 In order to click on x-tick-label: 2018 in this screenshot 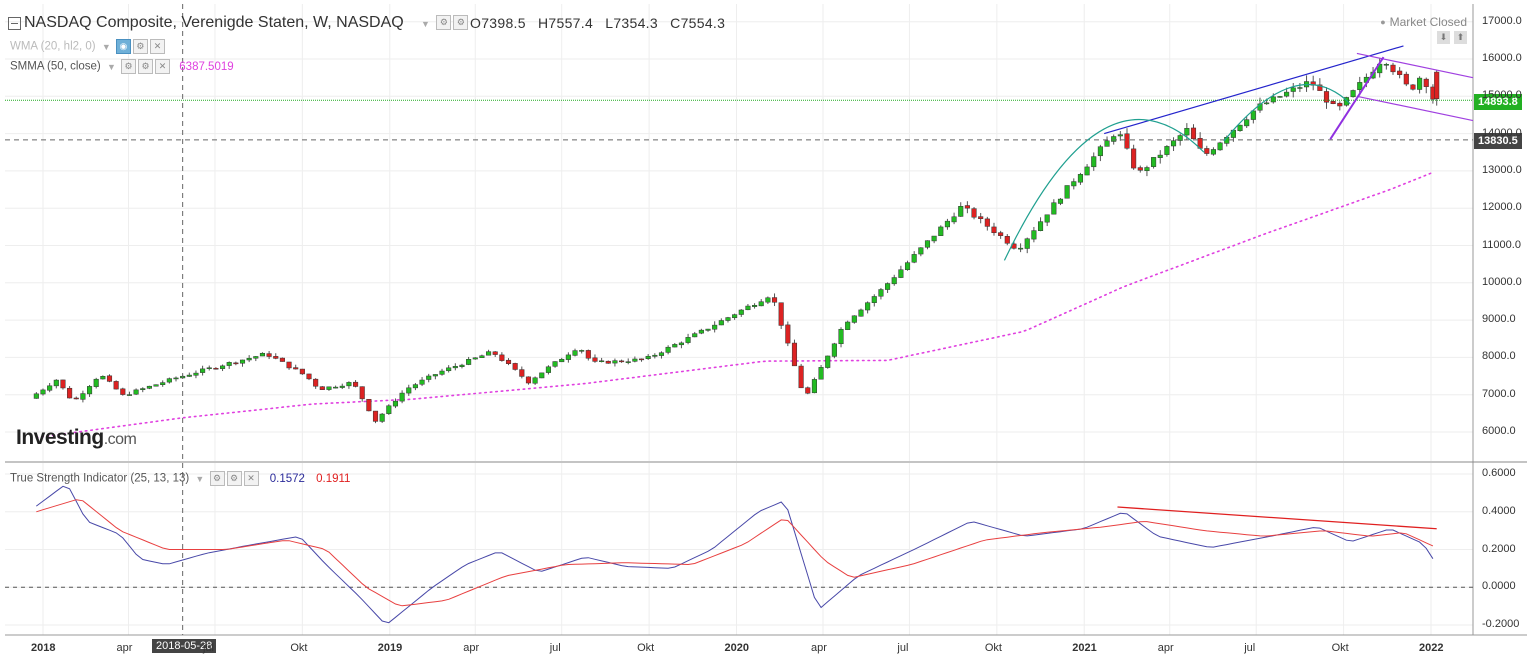, I will do `click(43, 648)`.